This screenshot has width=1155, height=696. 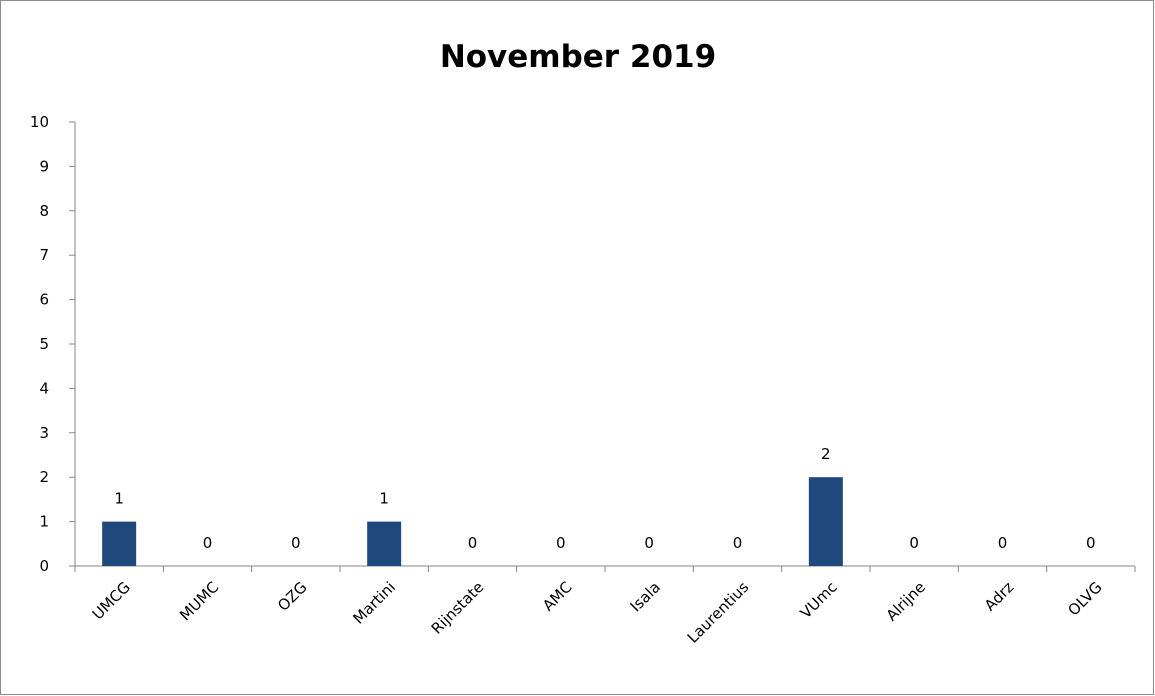 I want to click on y-tick-label: 2, so click(x=44, y=477).